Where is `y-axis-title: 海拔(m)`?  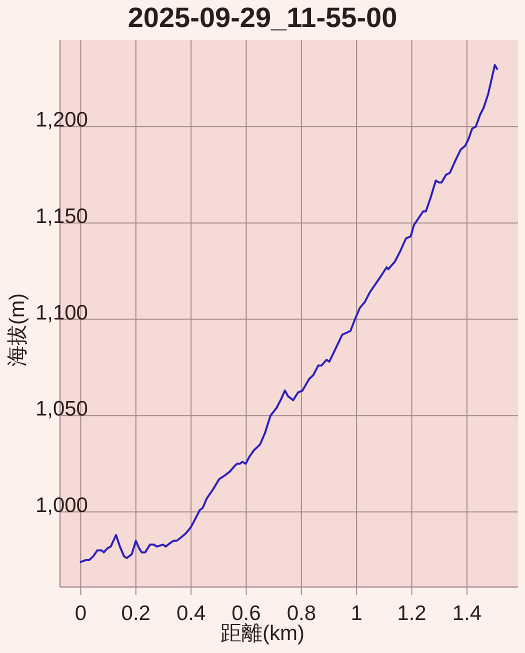
y-axis-title: 海拔(m) is located at coordinates (17, 330).